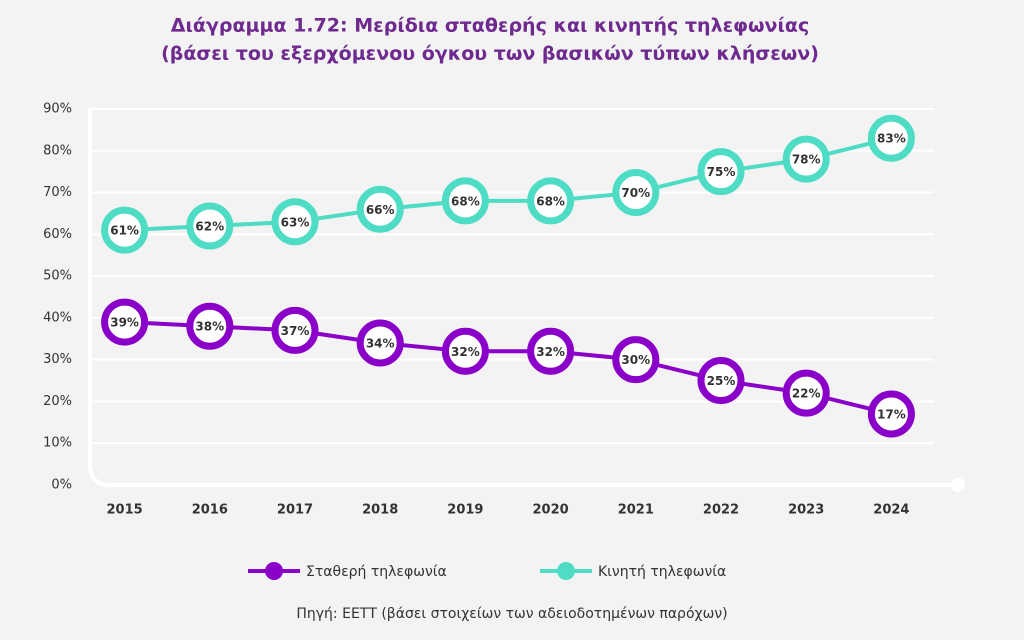  What do you see at coordinates (891, 510) in the screenshot?
I see `x-tick-label: 2024` at bounding box center [891, 510].